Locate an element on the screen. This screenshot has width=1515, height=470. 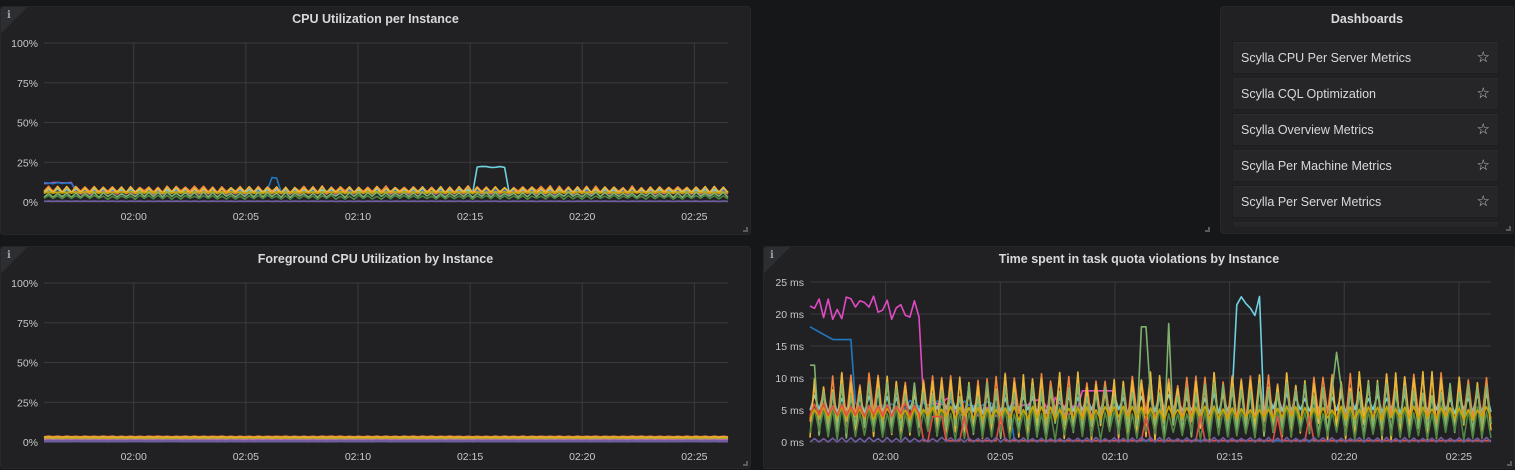
dashboard-item: Scylla Per Server Metrics ☆ is located at coordinates (1365, 201).